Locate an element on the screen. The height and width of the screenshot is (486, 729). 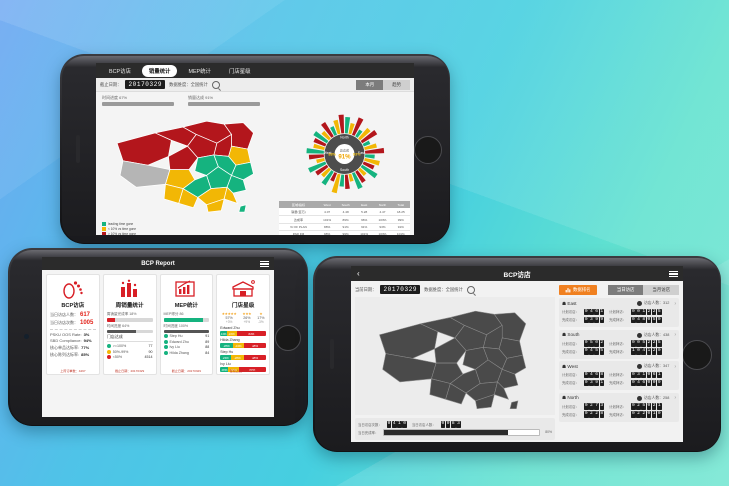
segment-this-month: 本月 is located at coordinates (370, 84).